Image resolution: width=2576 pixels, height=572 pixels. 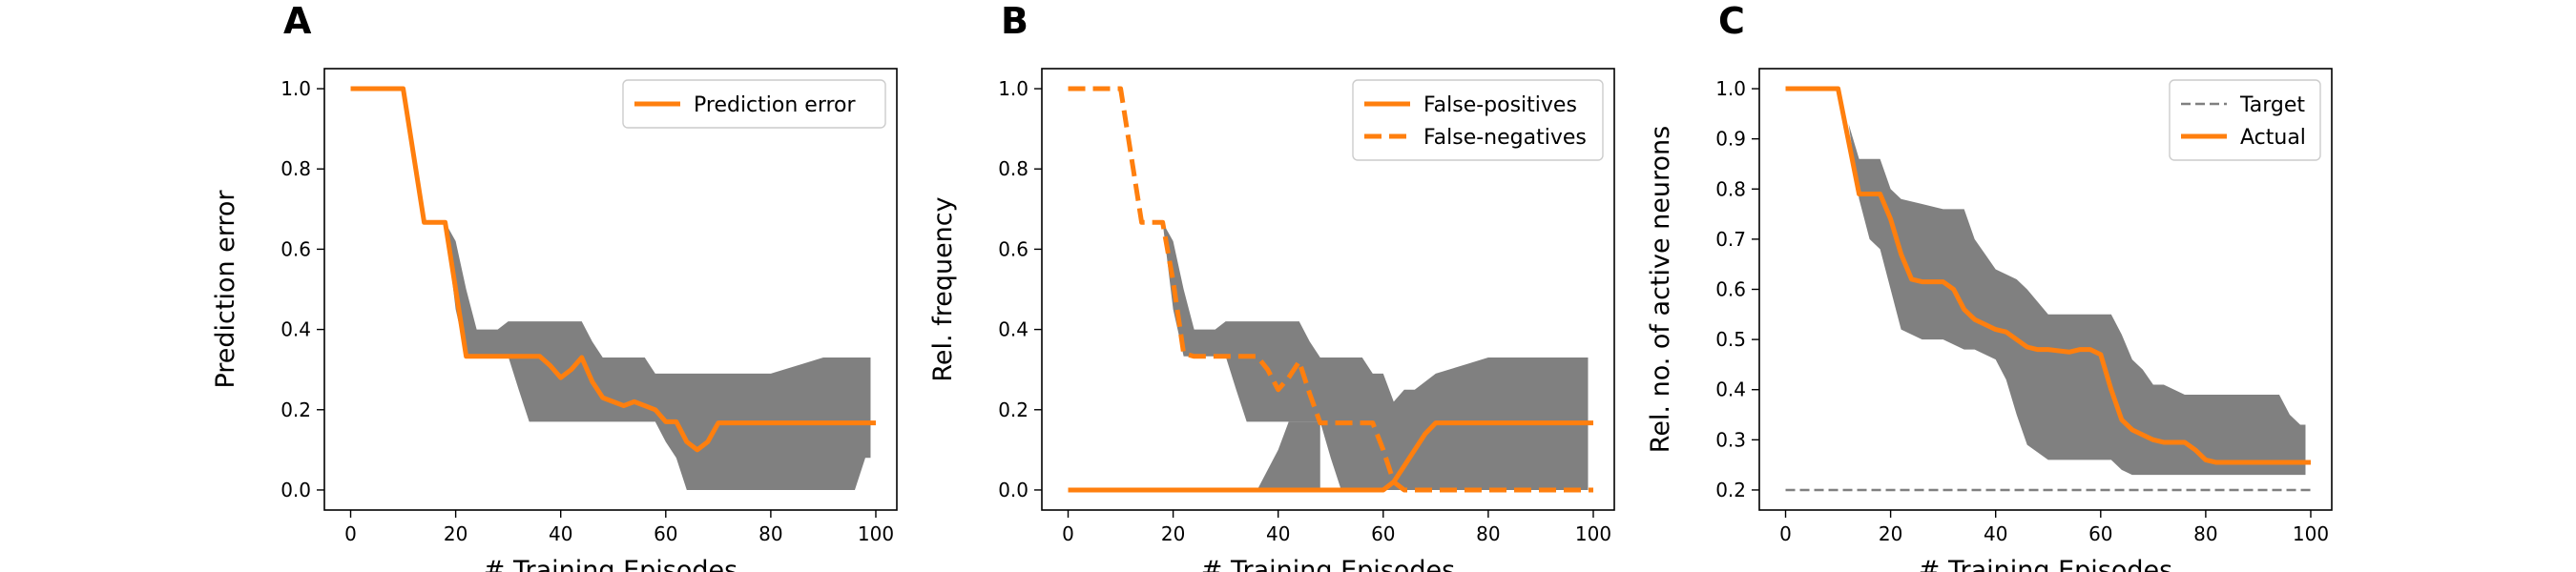 What do you see at coordinates (1660, 290) in the screenshot?
I see `y-axis-label: Rel. no. of active neurons` at bounding box center [1660, 290].